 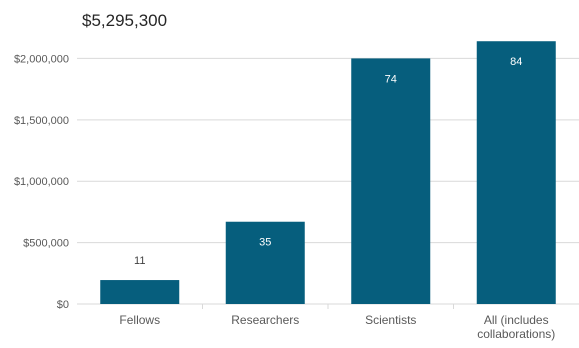 What do you see at coordinates (139, 261) in the screenshot?
I see `data-label: 11` at bounding box center [139, 261].